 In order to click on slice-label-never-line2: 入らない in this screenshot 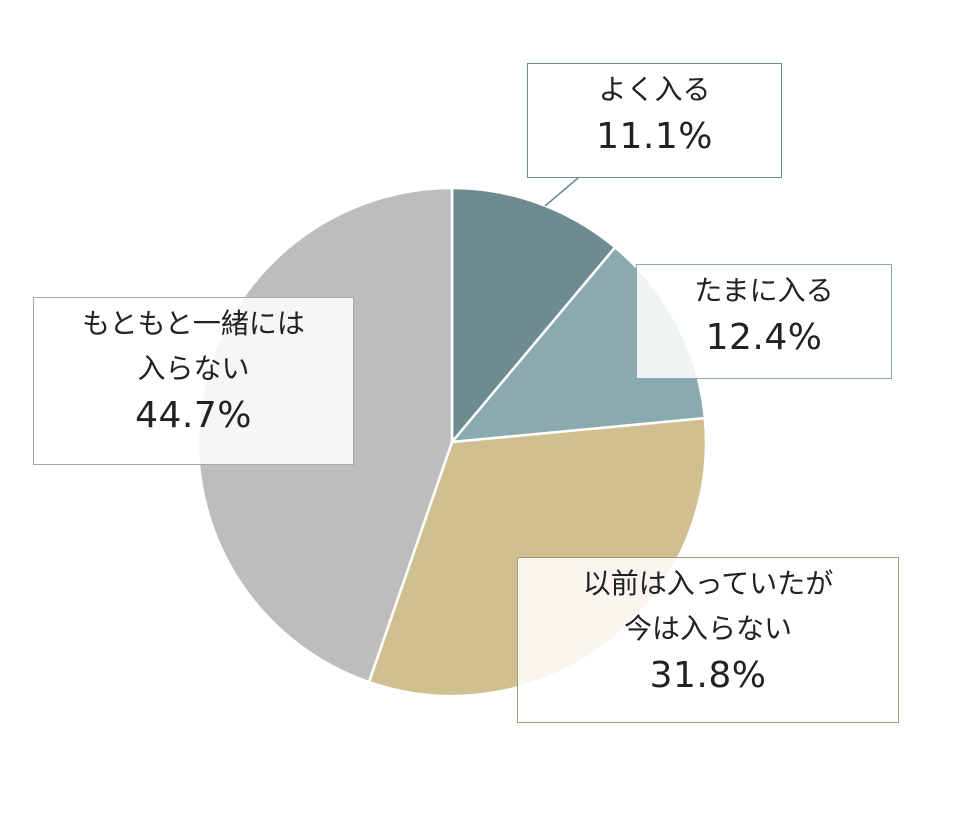, I will do `click(193, 368)`.